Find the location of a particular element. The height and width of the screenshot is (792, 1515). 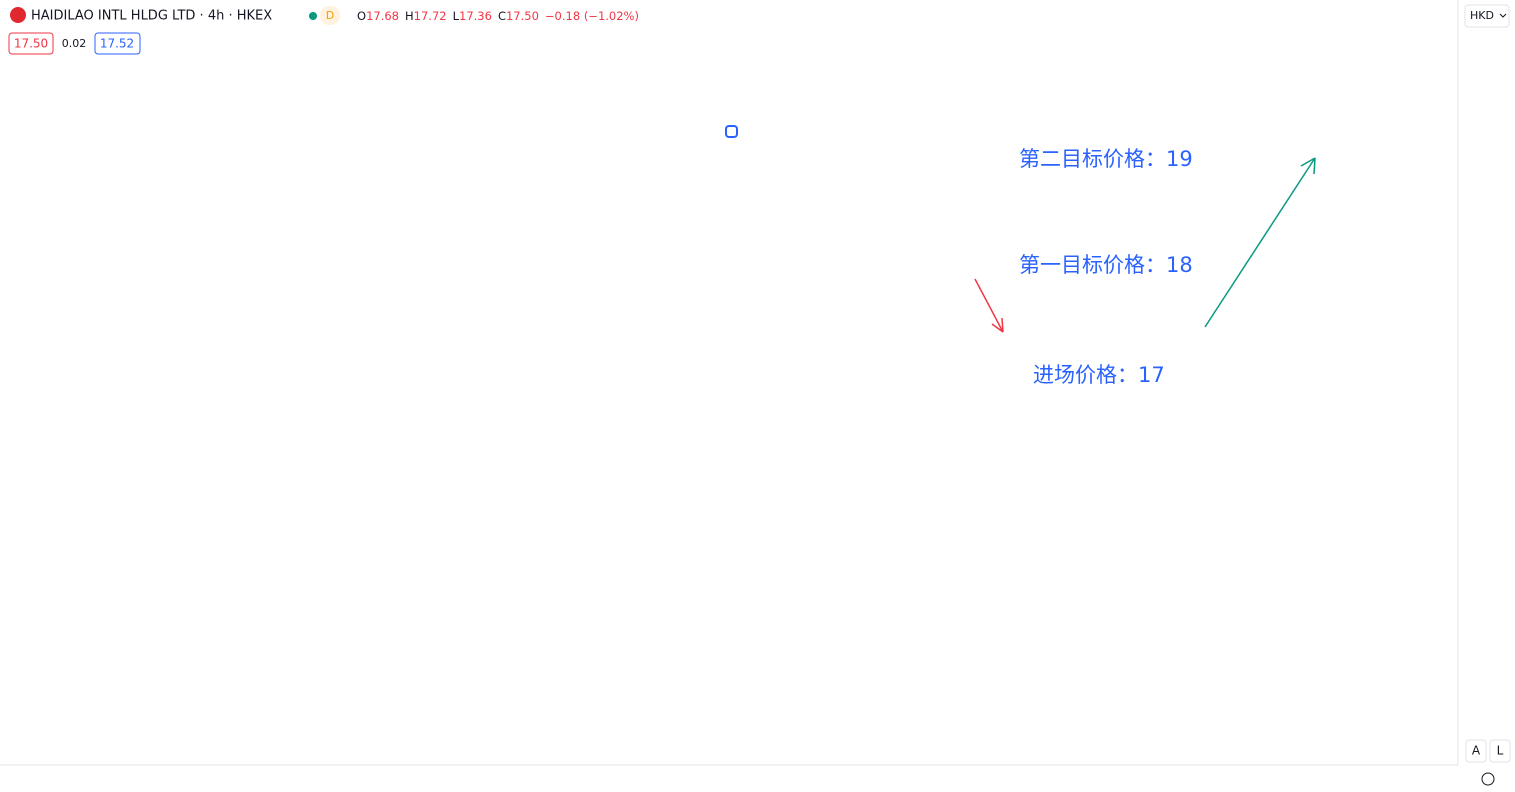

log-label: L is located at coordinates (1500, 751).